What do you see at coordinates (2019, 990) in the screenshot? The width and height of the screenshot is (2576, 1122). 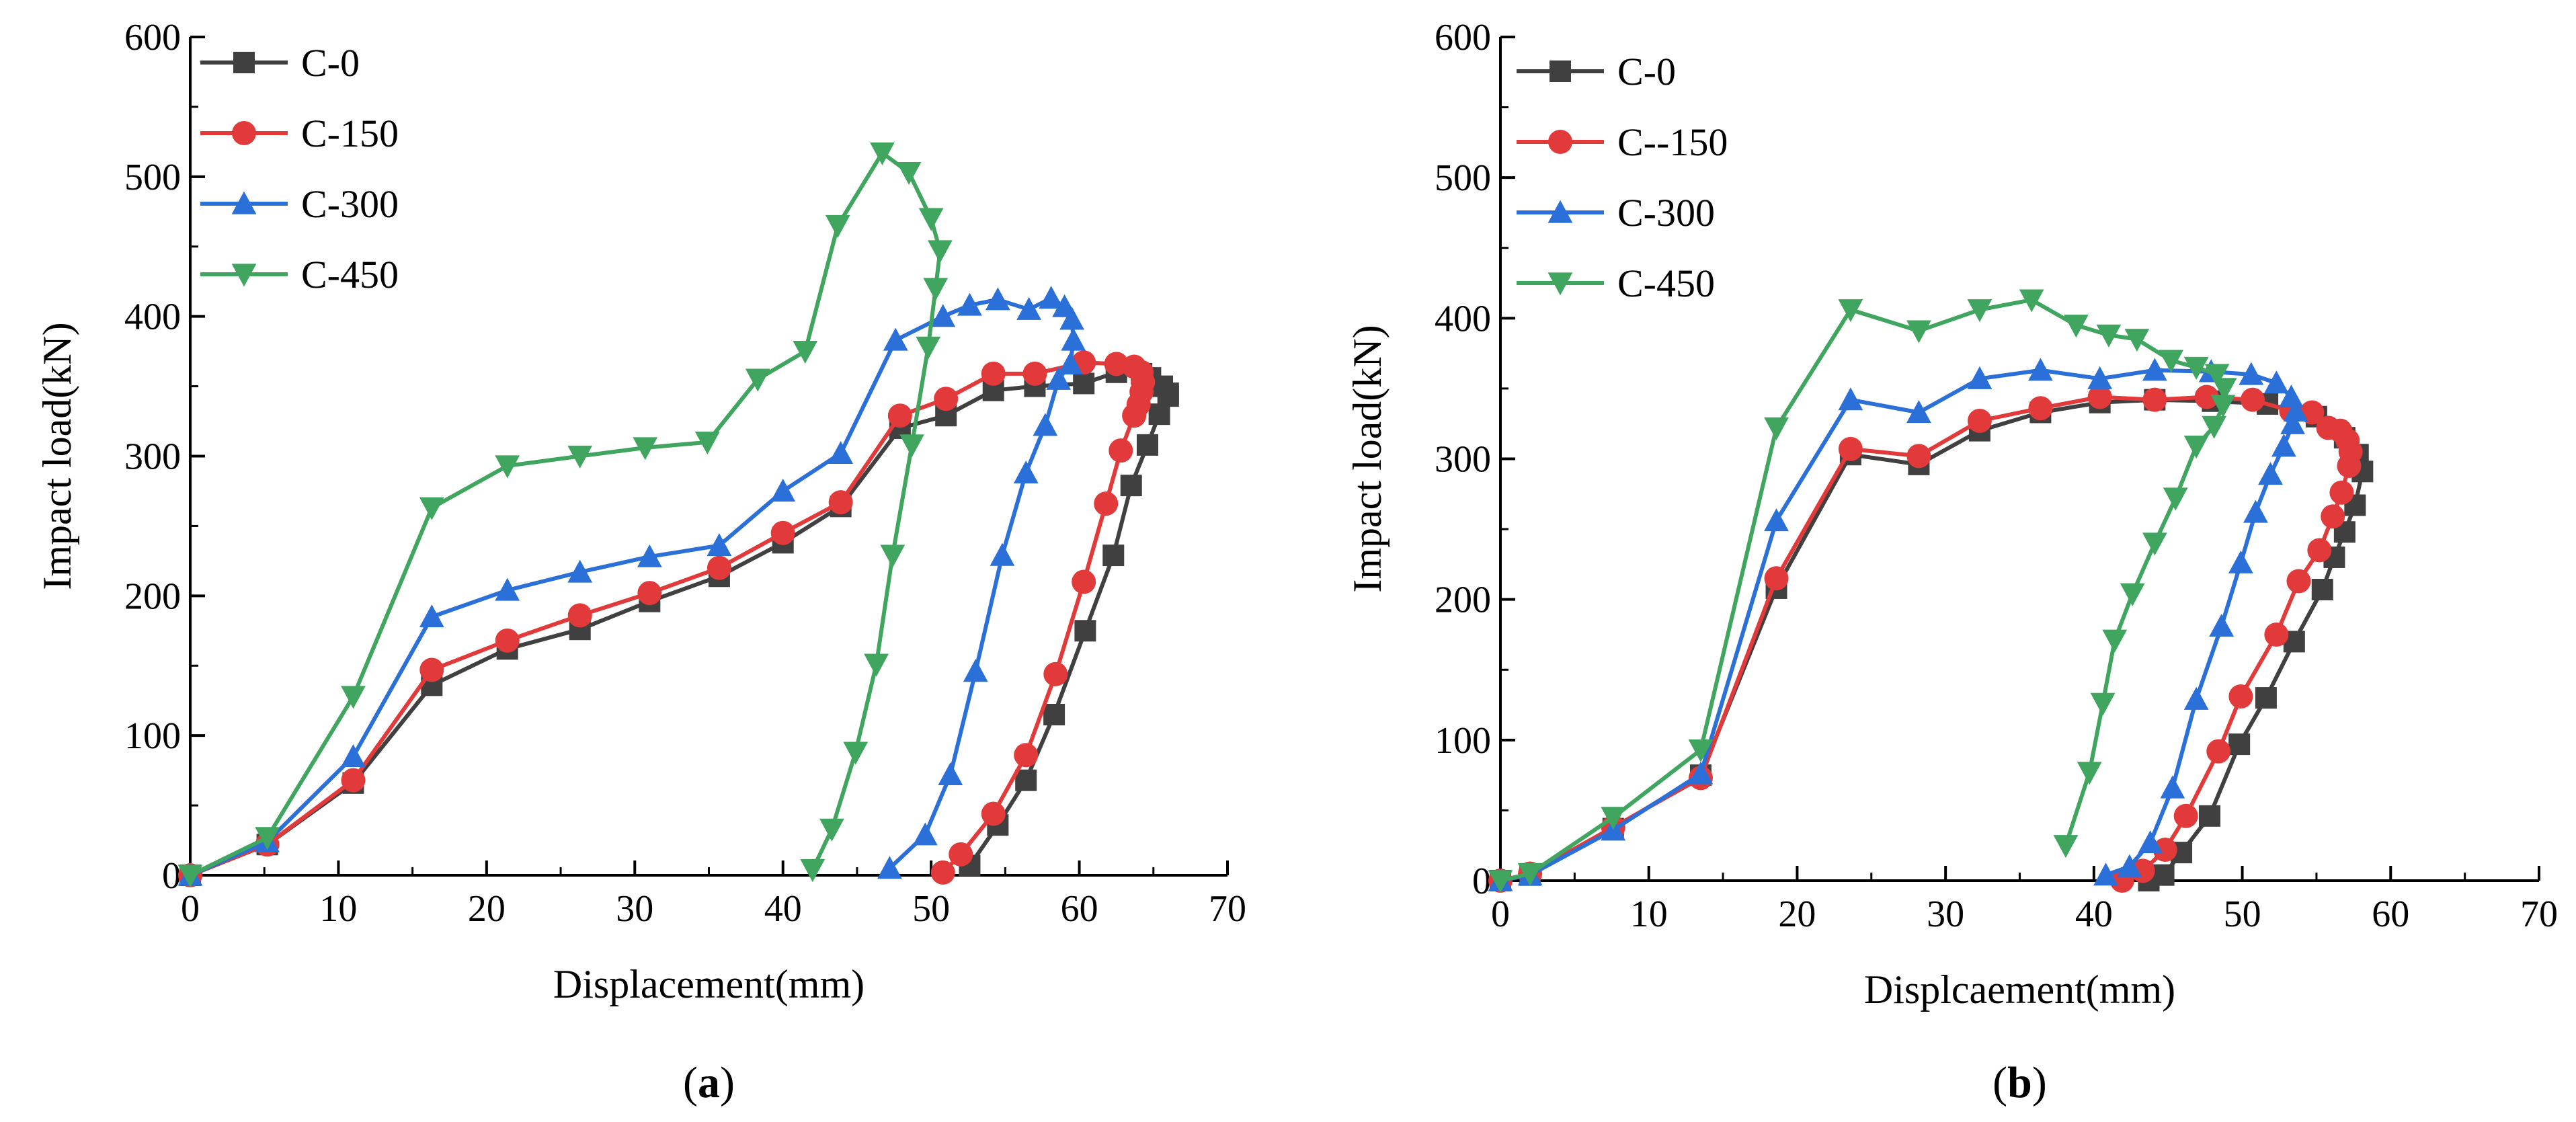 I see `x-axis-title: Displcaement(mm)` at bounding box center [2019, 990].